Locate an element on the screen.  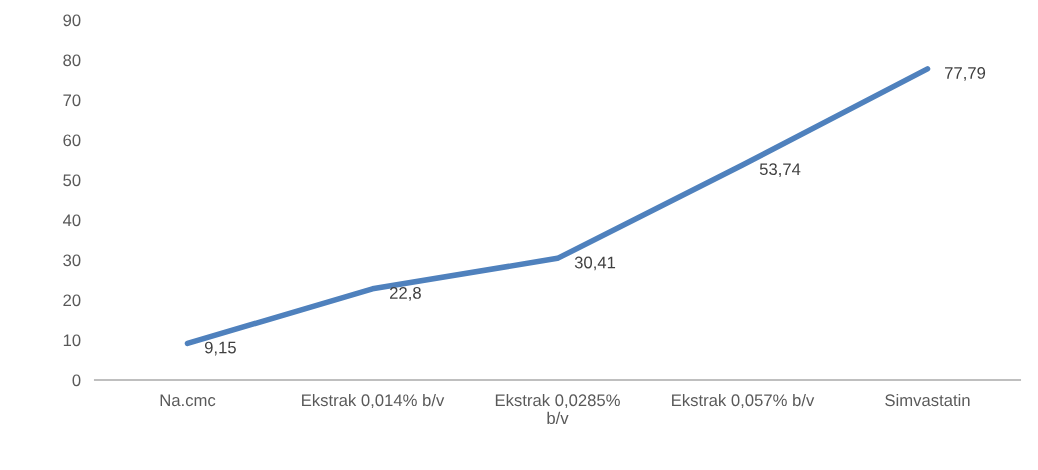
y-tick-label: 60 is located at coordinates (72, 140).